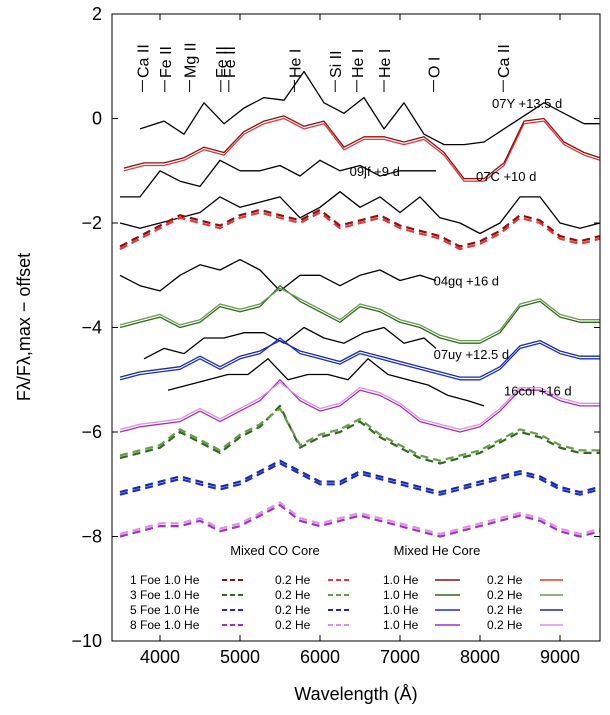  Describe the element at coordinates (160, 657) in the screenshot. I see `x-tick-label-0: 4000` at that location.